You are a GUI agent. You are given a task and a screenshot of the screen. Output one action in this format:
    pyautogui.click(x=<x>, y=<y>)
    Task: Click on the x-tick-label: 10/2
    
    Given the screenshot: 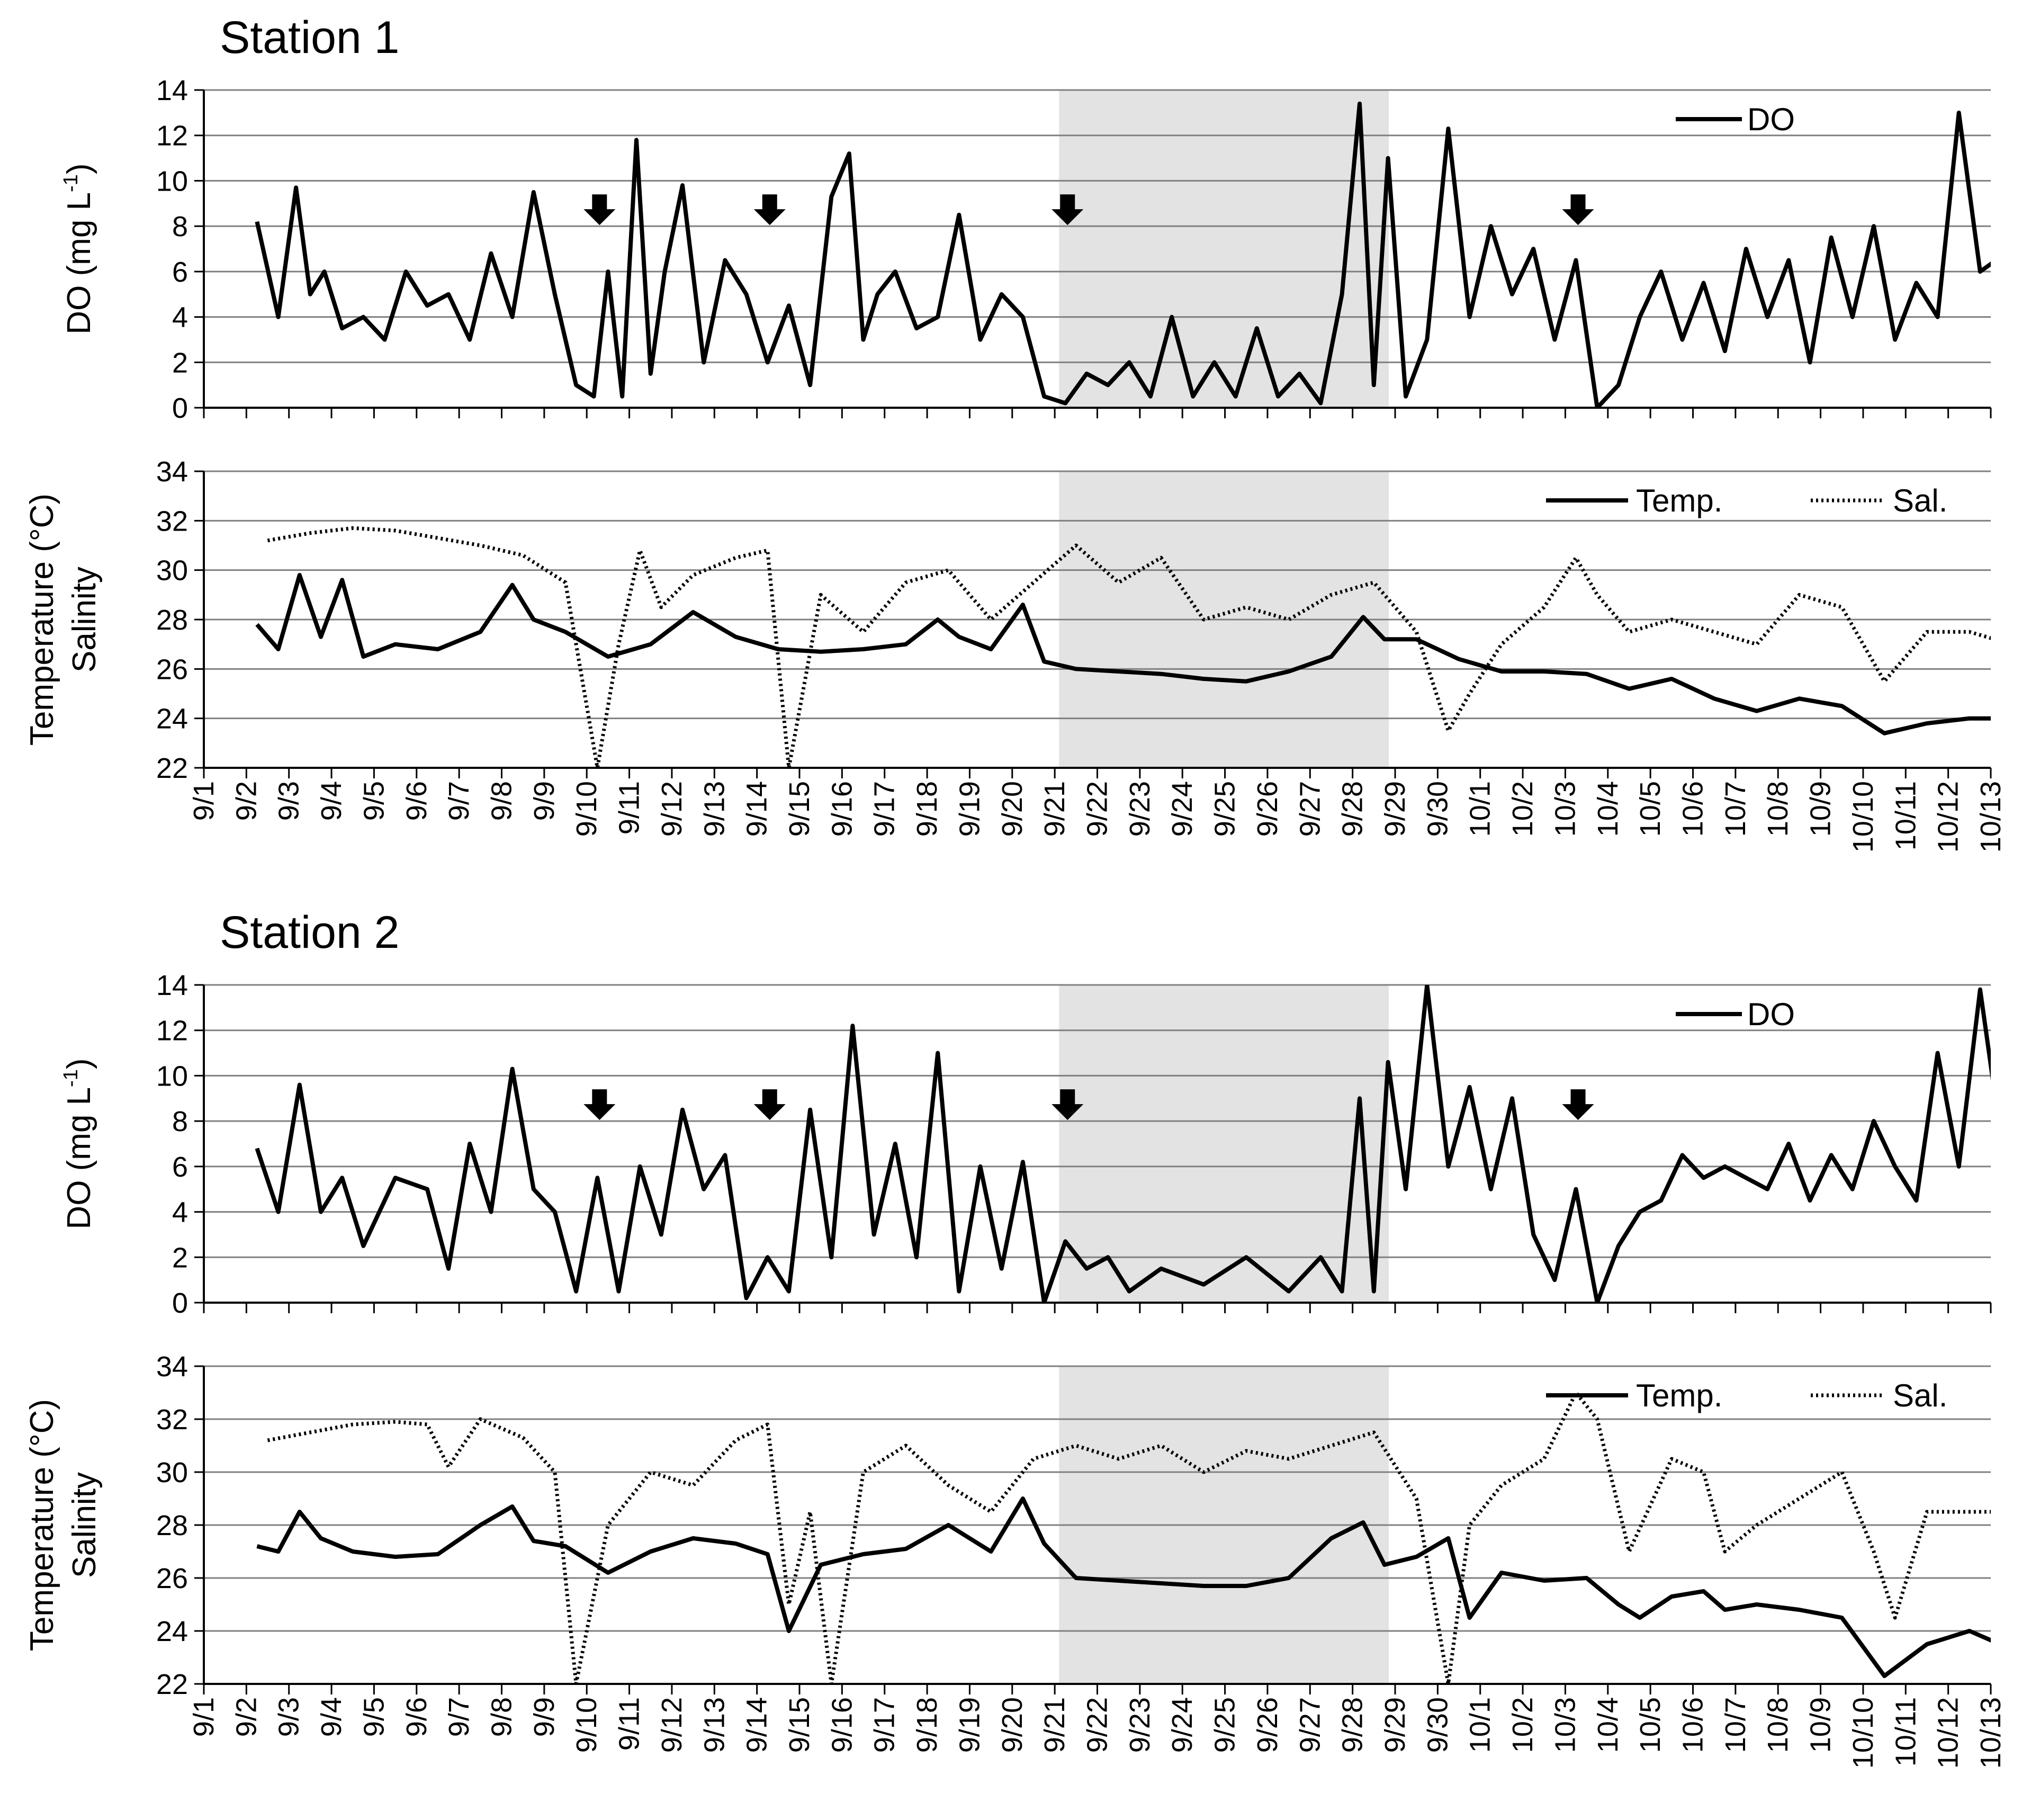 What is the action you would take?
    pyautogui.click(x=1523, y=809)
    